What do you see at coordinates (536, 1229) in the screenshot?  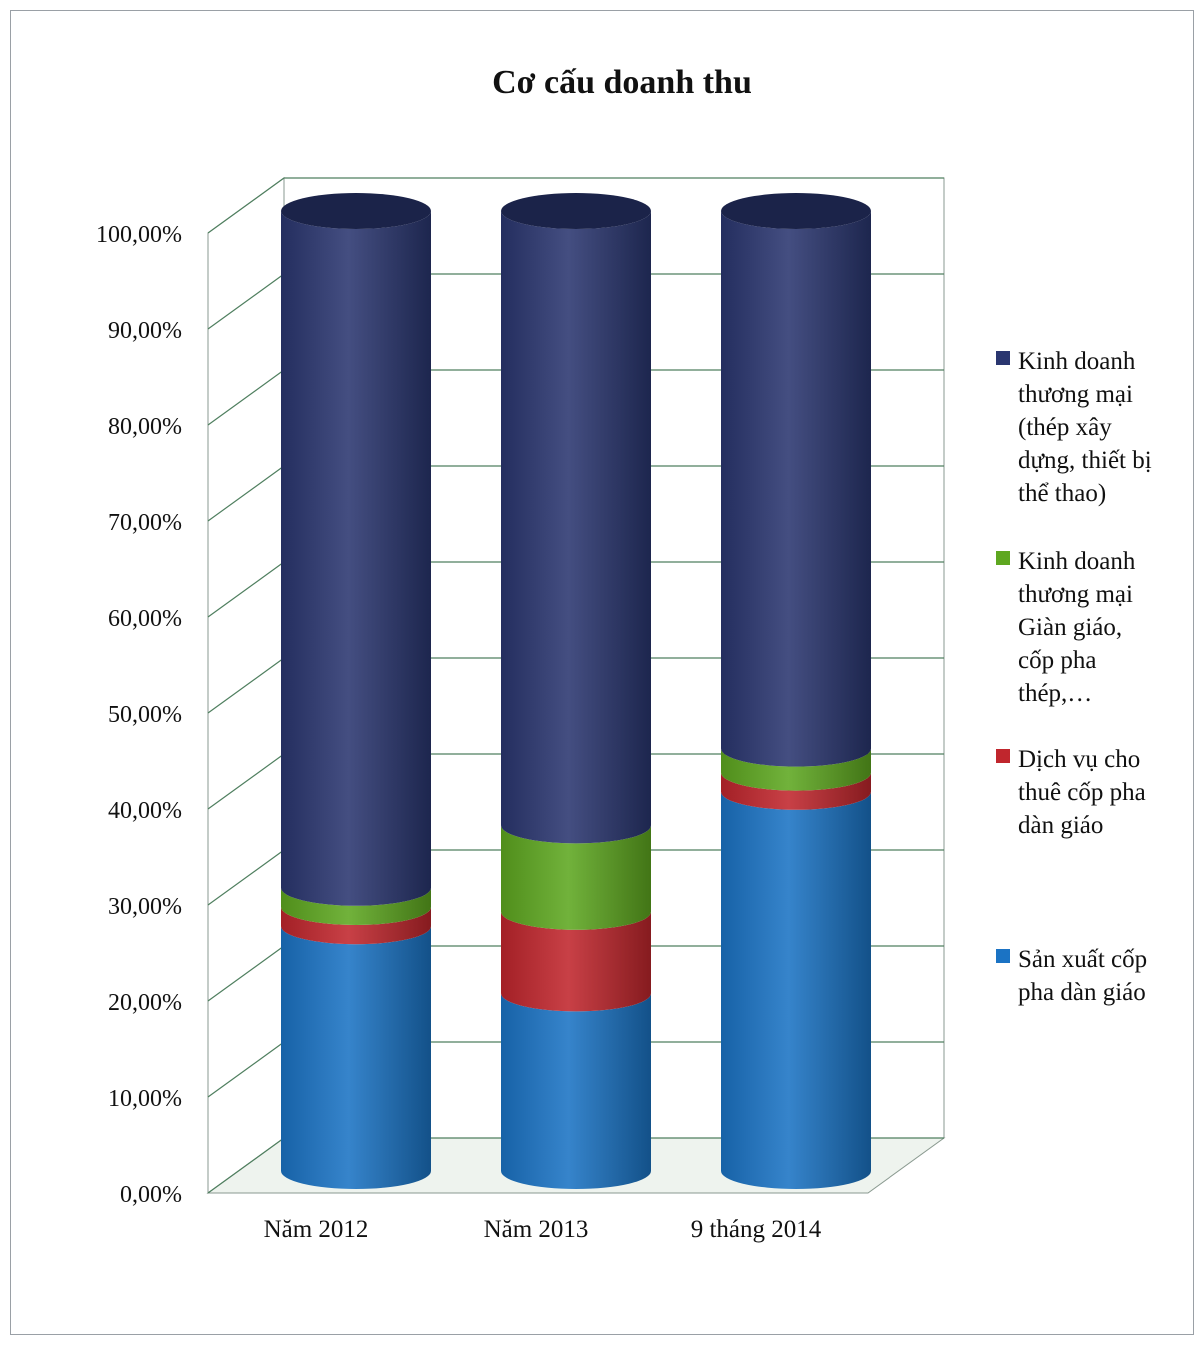 I see `x-tick-label: Năm 2013` at bounding box center [536, 1229].